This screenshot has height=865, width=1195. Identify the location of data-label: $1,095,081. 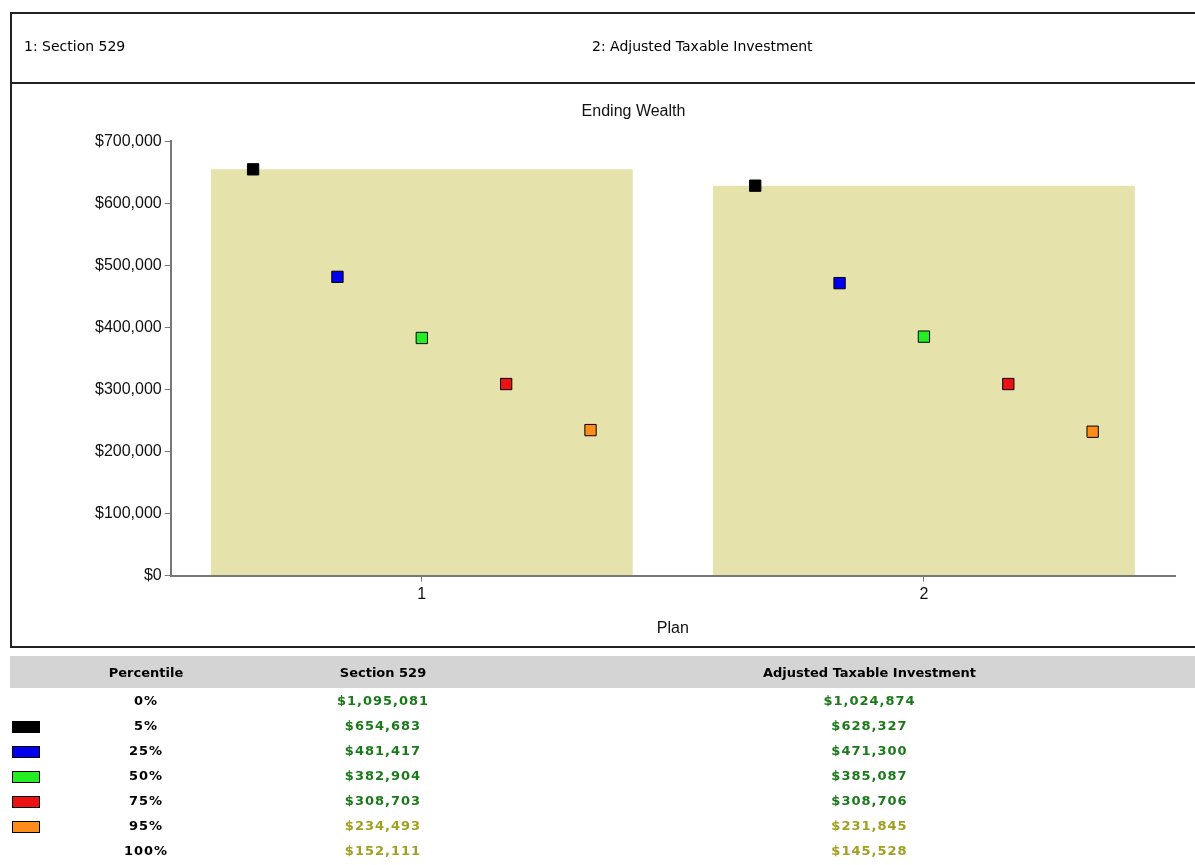
(383, 701).